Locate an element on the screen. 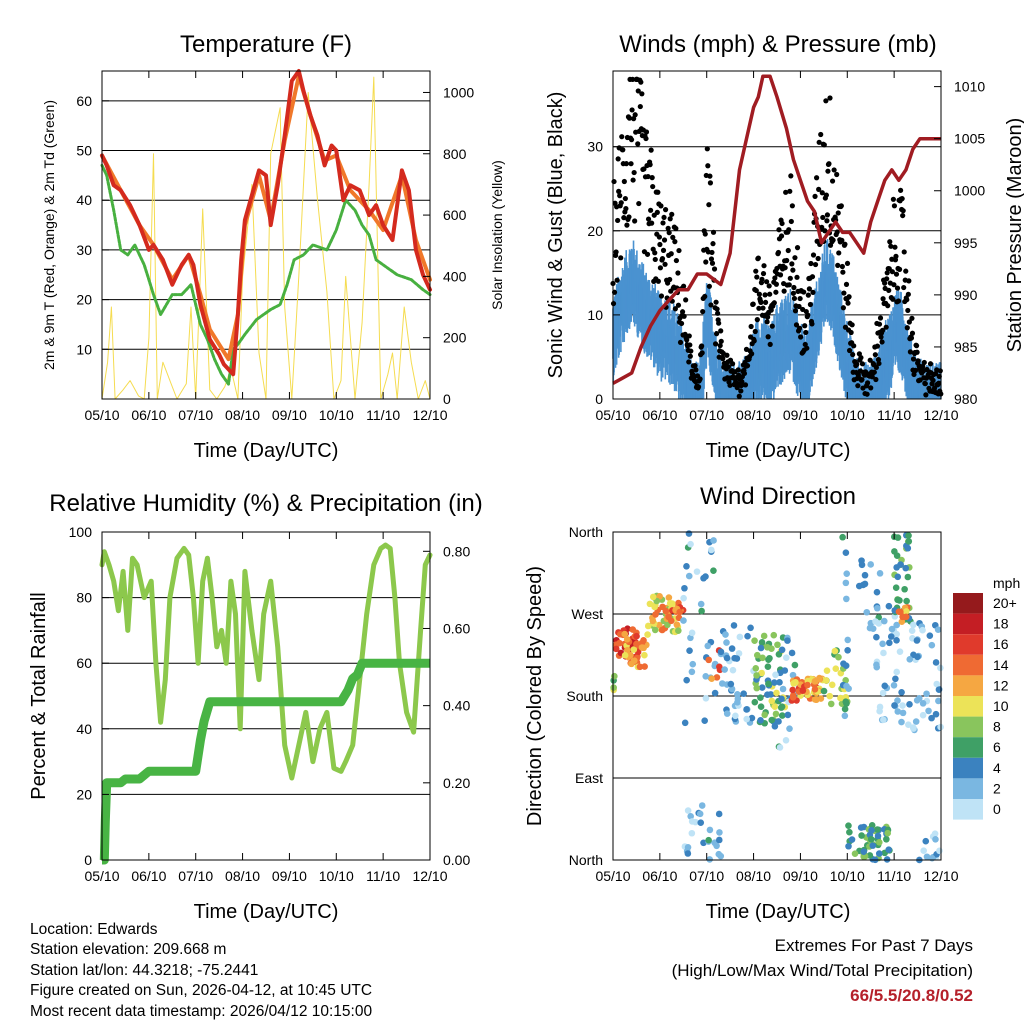 This screenshot has width=1024, height=1024. x-tick-label: 07/10 is located at coordinates (195, 415).